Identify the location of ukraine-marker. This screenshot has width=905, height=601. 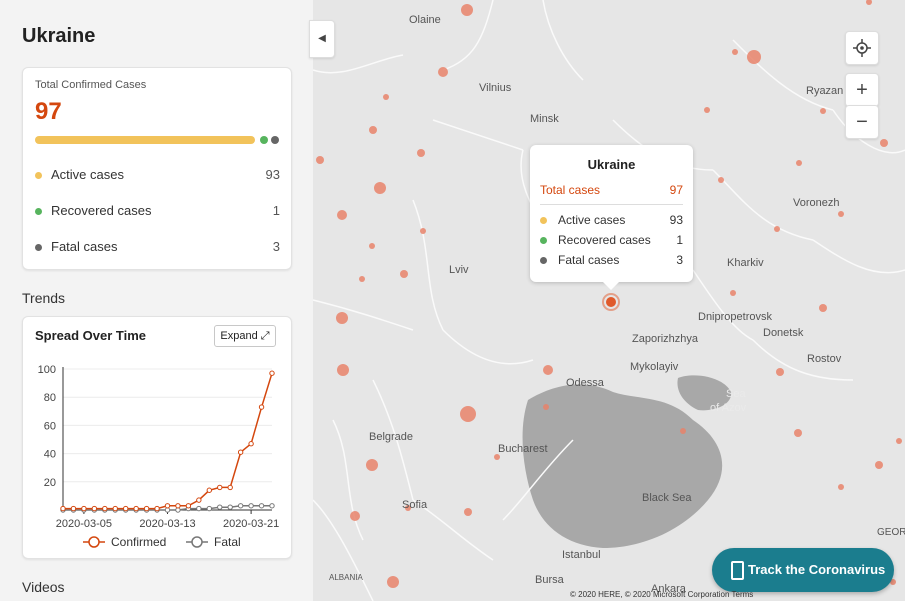
(611, 302).